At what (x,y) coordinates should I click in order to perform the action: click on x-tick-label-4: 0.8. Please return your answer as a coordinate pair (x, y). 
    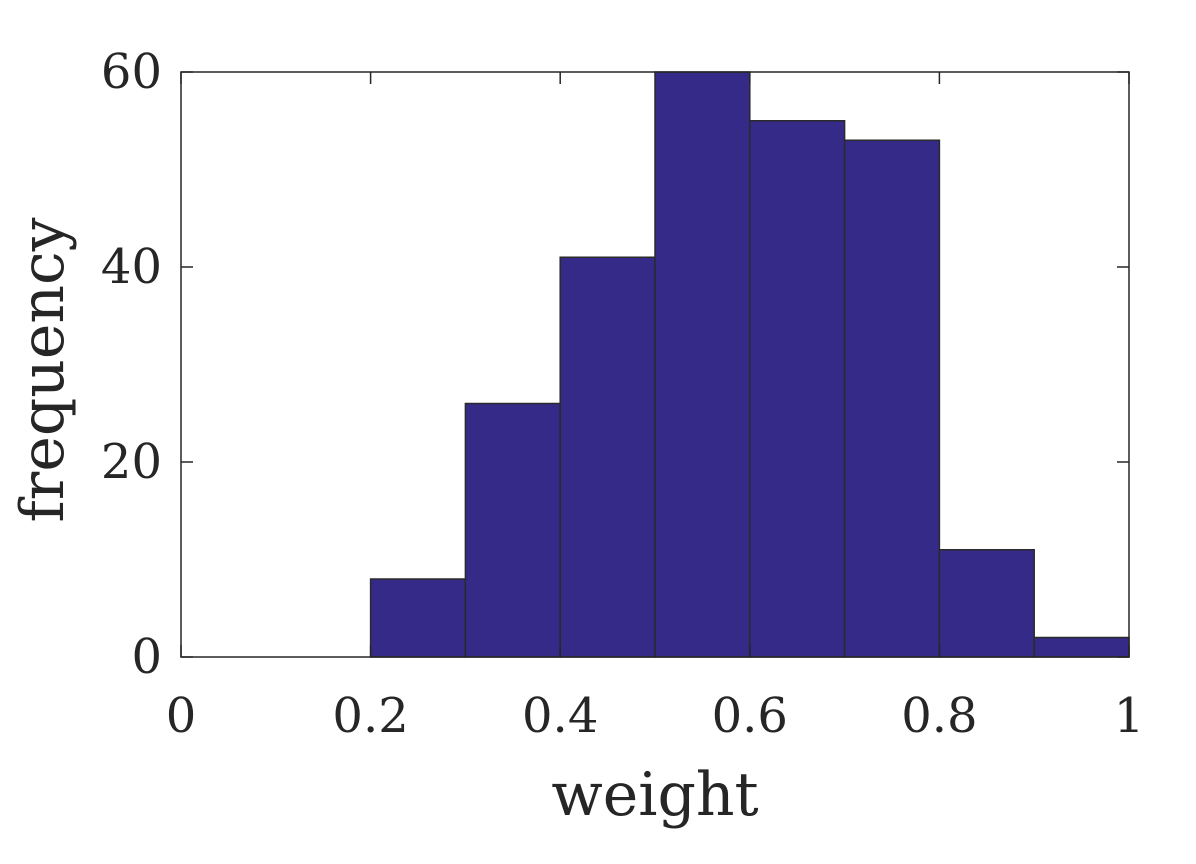
    Looking at the image, I should click on (939, 716).